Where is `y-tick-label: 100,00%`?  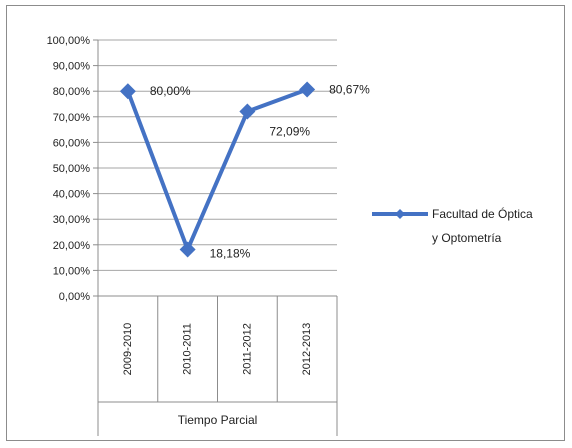 y-tick-label: 100,00% is located at coordinates (69, 41).